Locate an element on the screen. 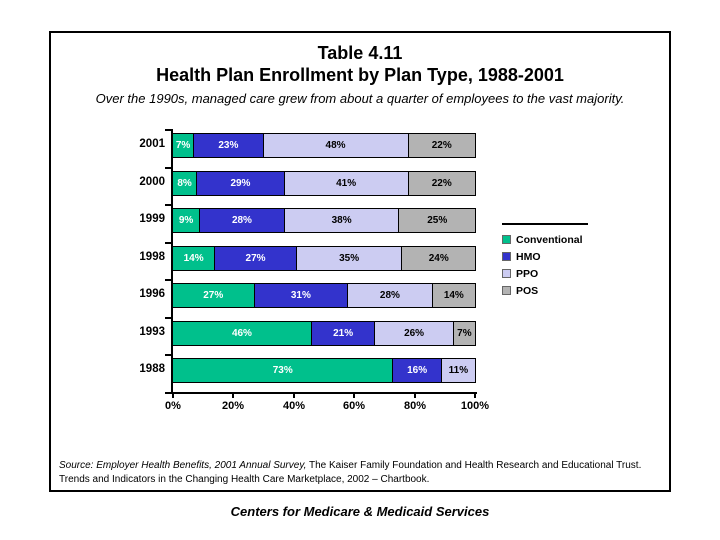 The image size is (720, 540). x-tick-label: 20% is located at coordinates (233, 406).